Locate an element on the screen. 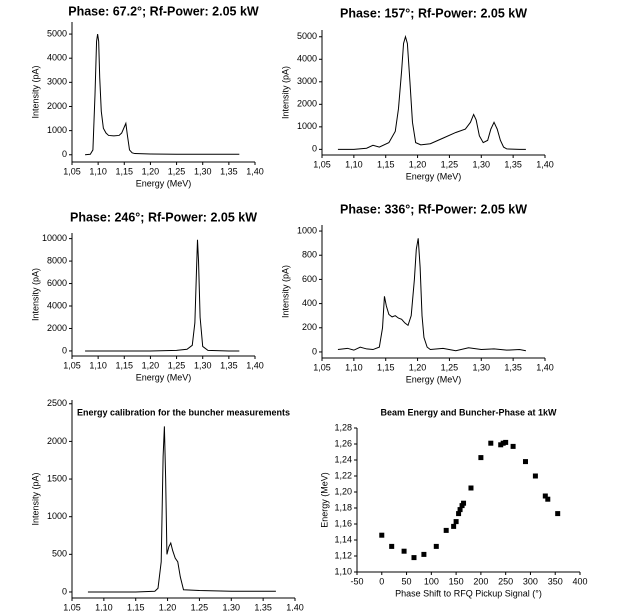 The width and height of the screenshot is (618, 611). x-tick-label: -50 is located at coordinates (356, 581).